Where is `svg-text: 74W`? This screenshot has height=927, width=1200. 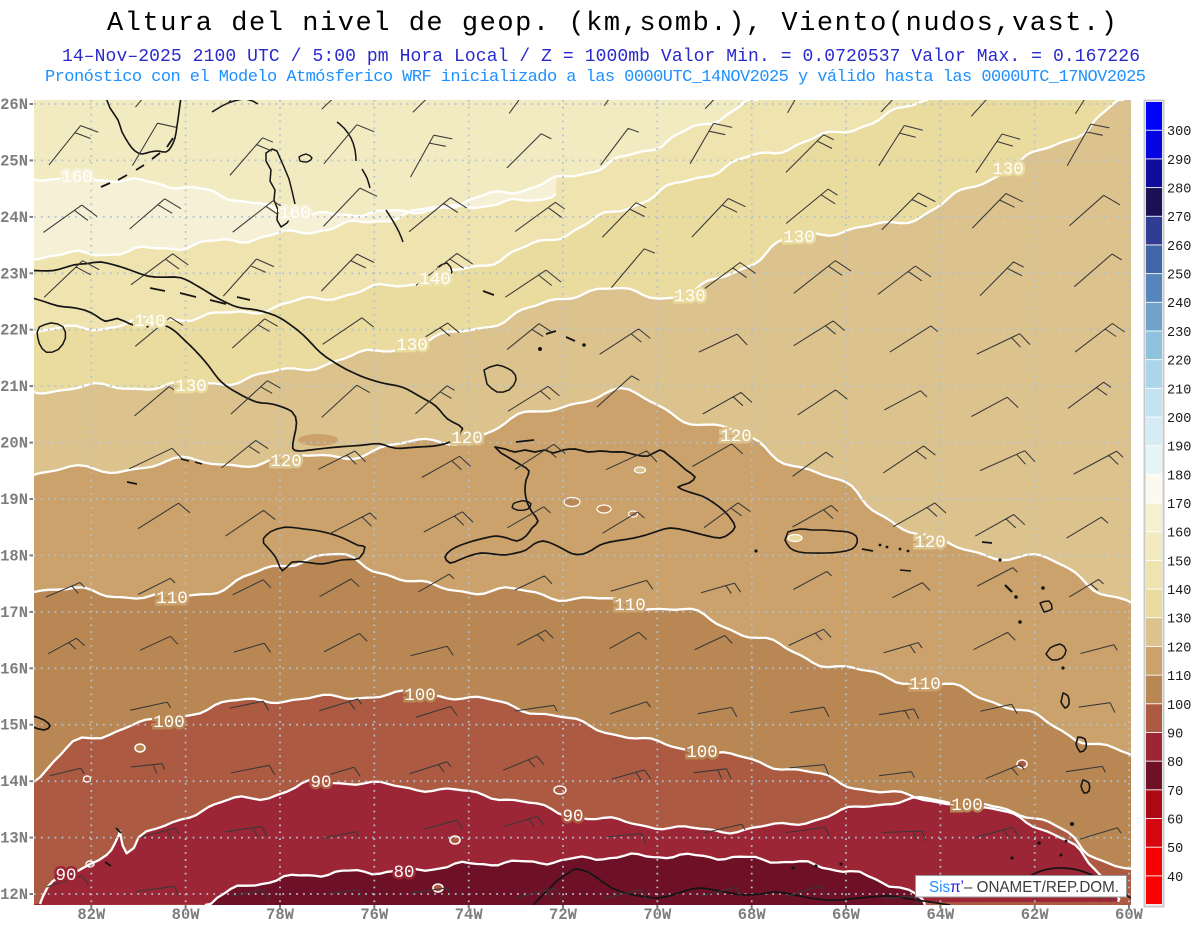 svg-text: 74W is located at coordinates (469, 915).